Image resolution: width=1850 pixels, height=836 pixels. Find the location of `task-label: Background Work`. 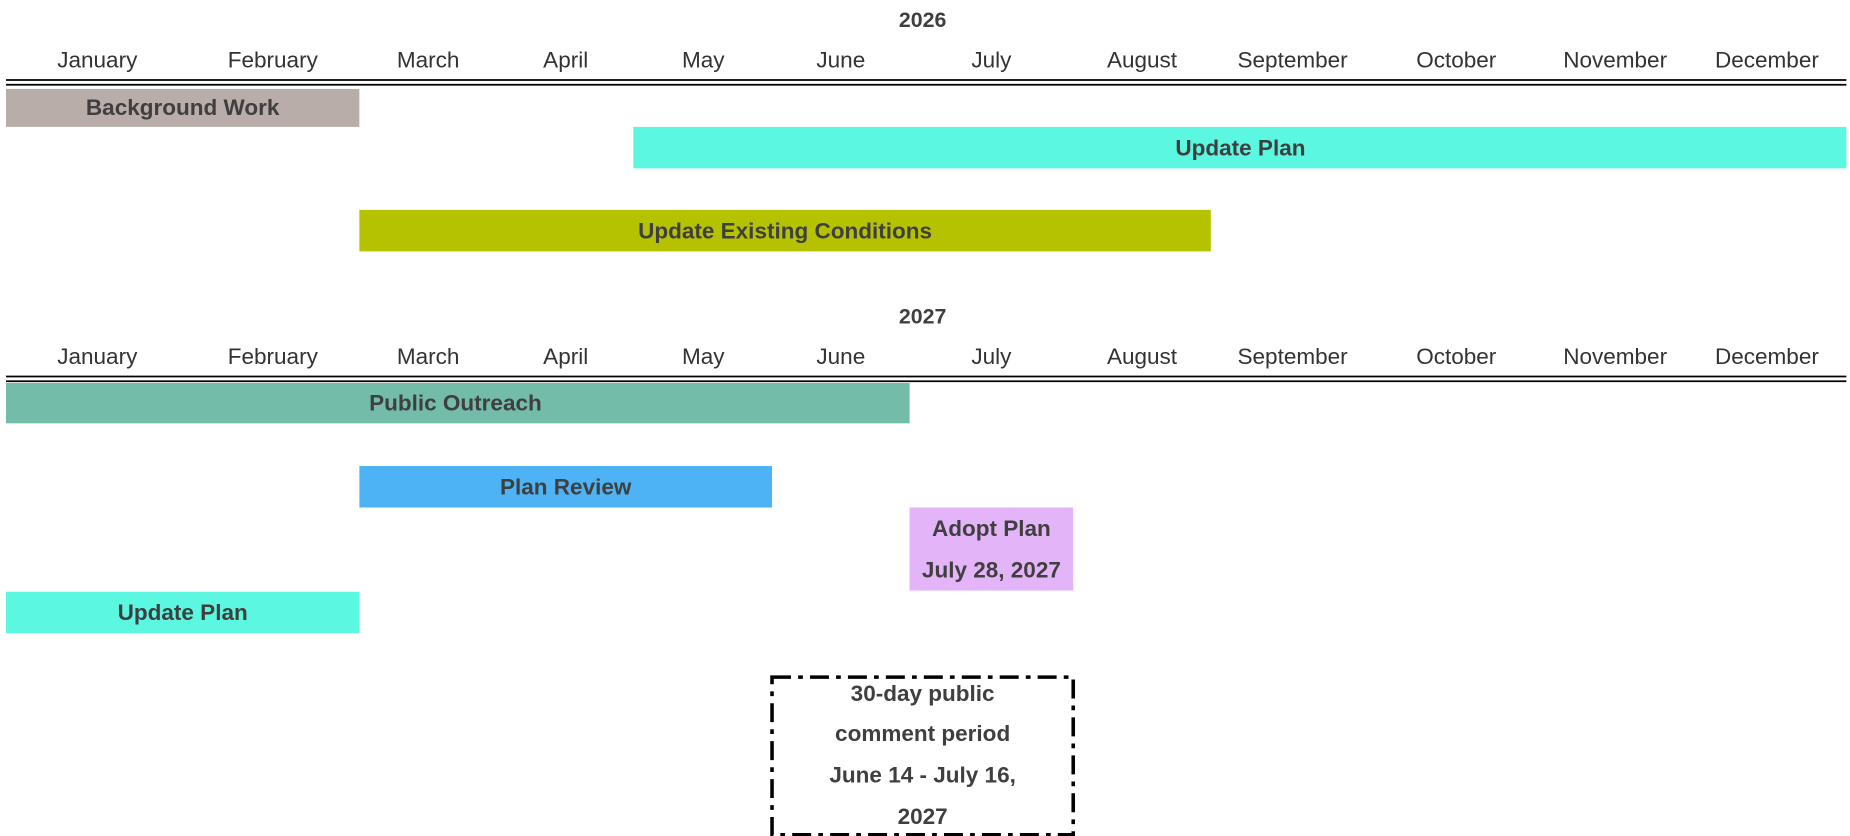

task-label: Background Work is located at coordinates (183, 107).